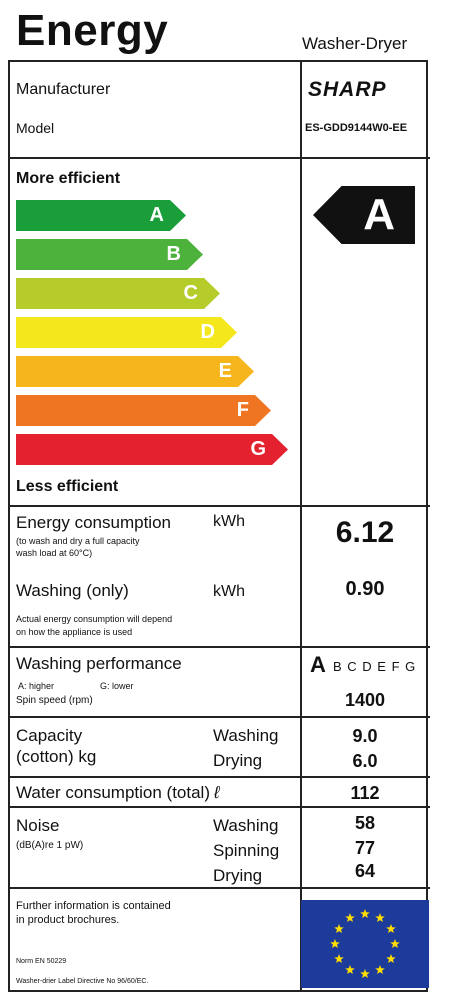  What do you see at coordinates (63, 89) in the screenshot?
I see `manufacturer-label: Manufacturer` at bounding box center [63, 89].